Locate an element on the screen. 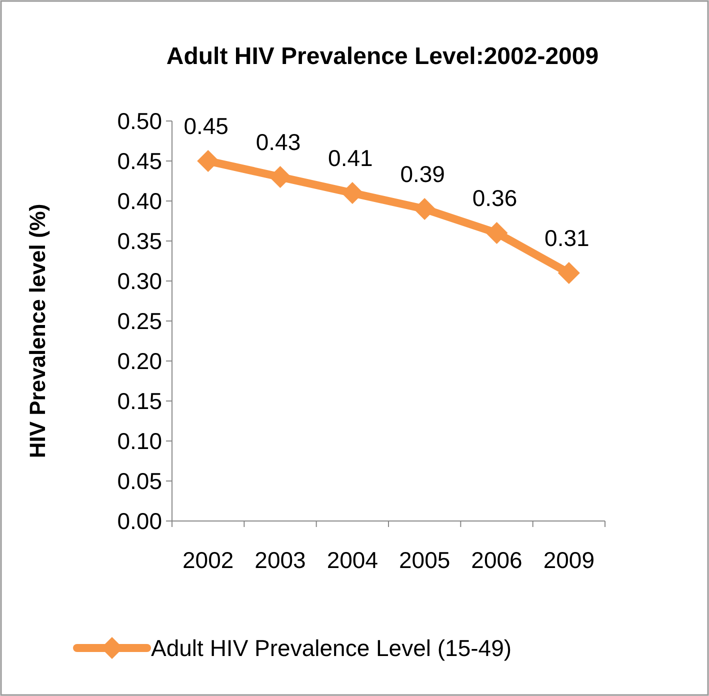 Image resolution: width=709 pixels, height=696 pixels. legend-label: Adult HIV Prevalence Level (15-49) is located at coordinates (331, 648).